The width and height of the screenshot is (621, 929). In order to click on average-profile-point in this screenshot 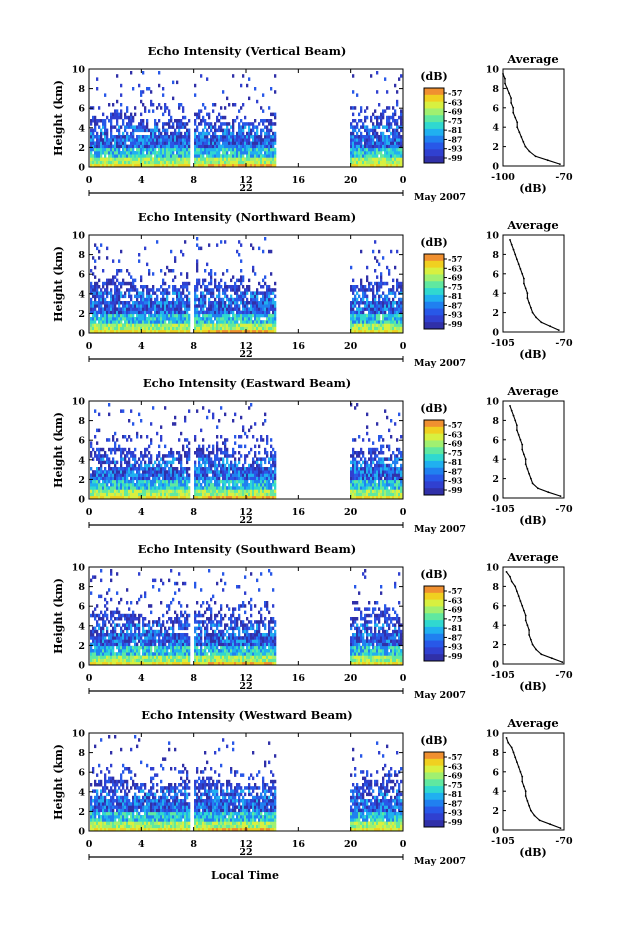, I will do `click(520, 269)`.